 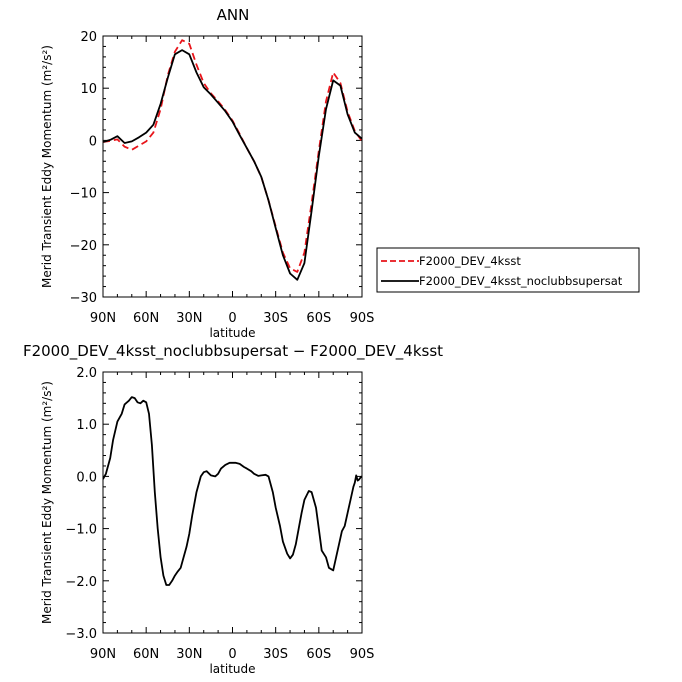 What do you see at coordinates (86, 373) in the screenshot?
I see `y-tick-label: 2.0` at bounding box center [86, 373].